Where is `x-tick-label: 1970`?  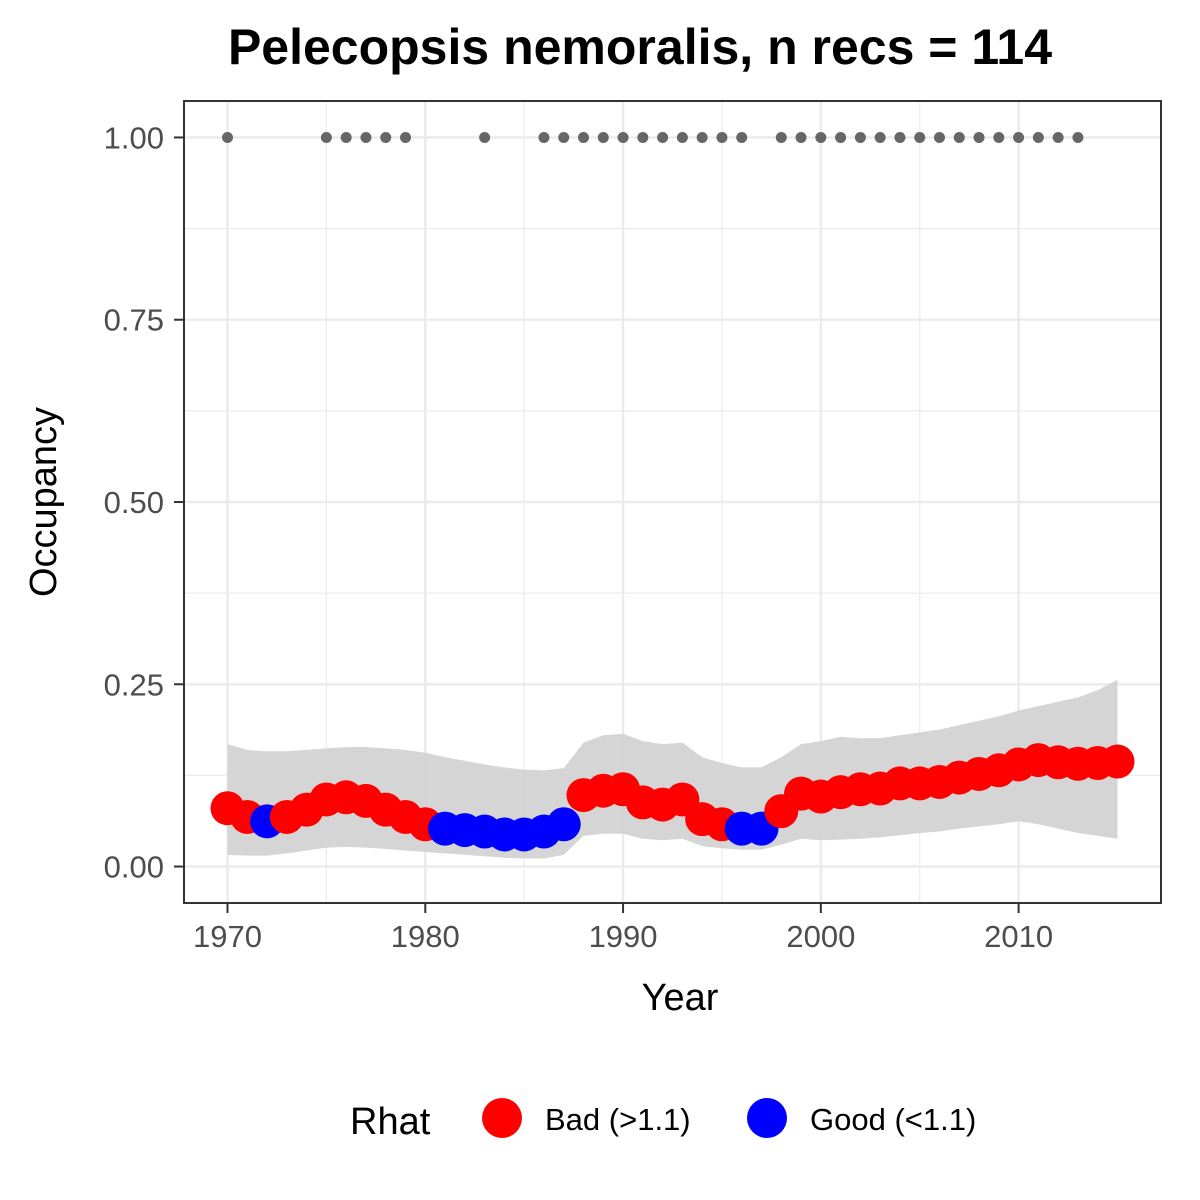 x-tick-label: 1970 is located at coordinates (227, 936).